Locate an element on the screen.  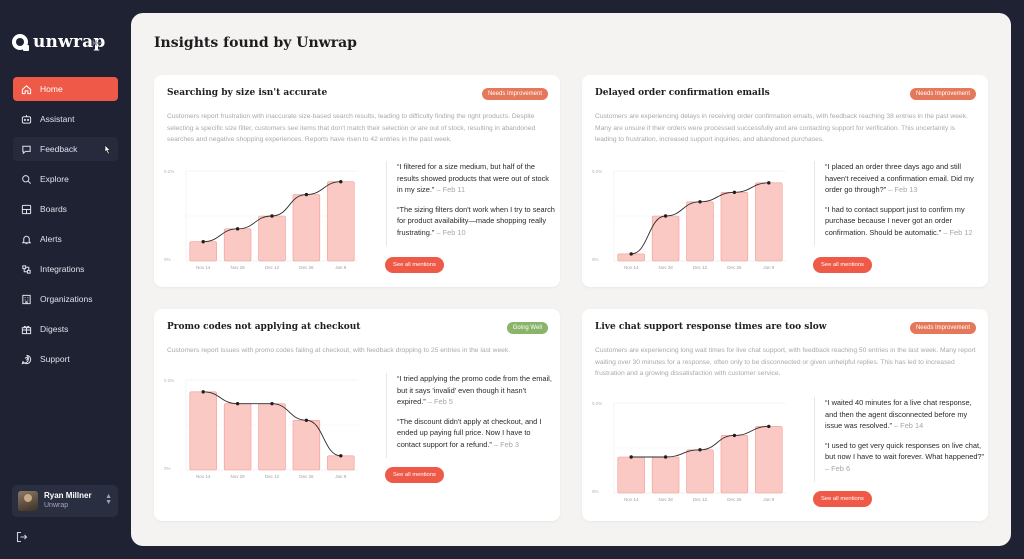
sidebar-nav: Home Assistant Feedback Explore Boards is located at coordinates (65, 227).